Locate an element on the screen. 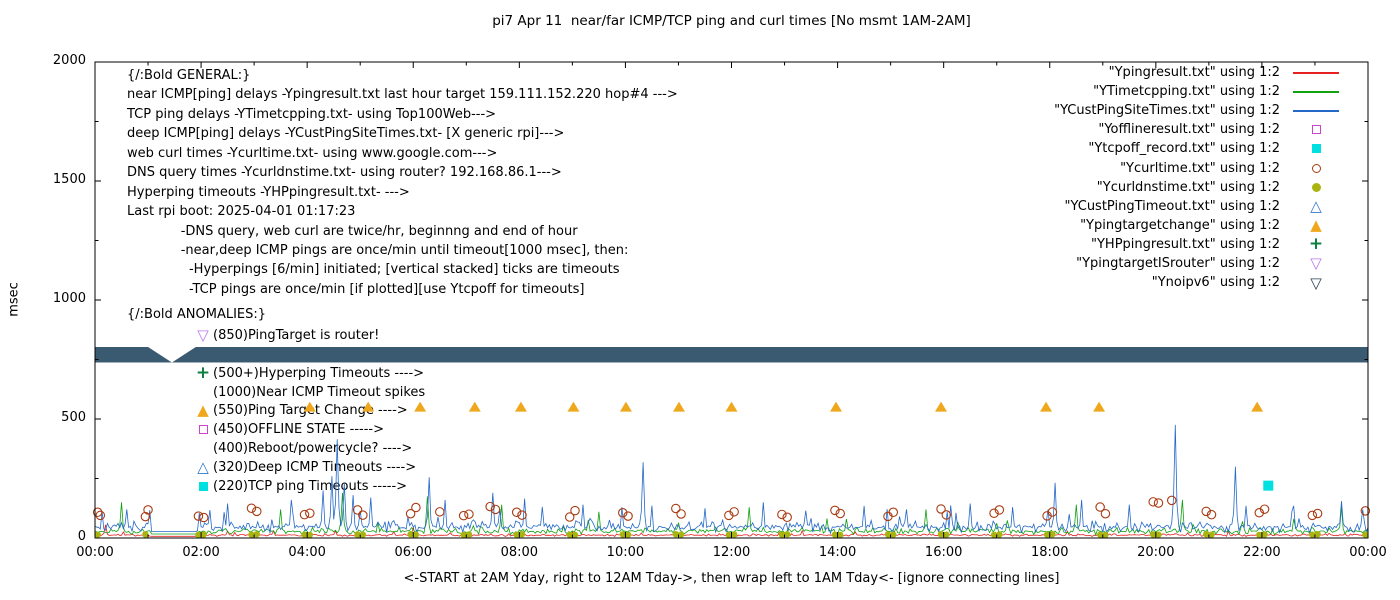 The height and width of the screenshot is (600, 1400). anomaly-item: ▽ (850)PingTarget is router! is located at coordinates (286, 335).